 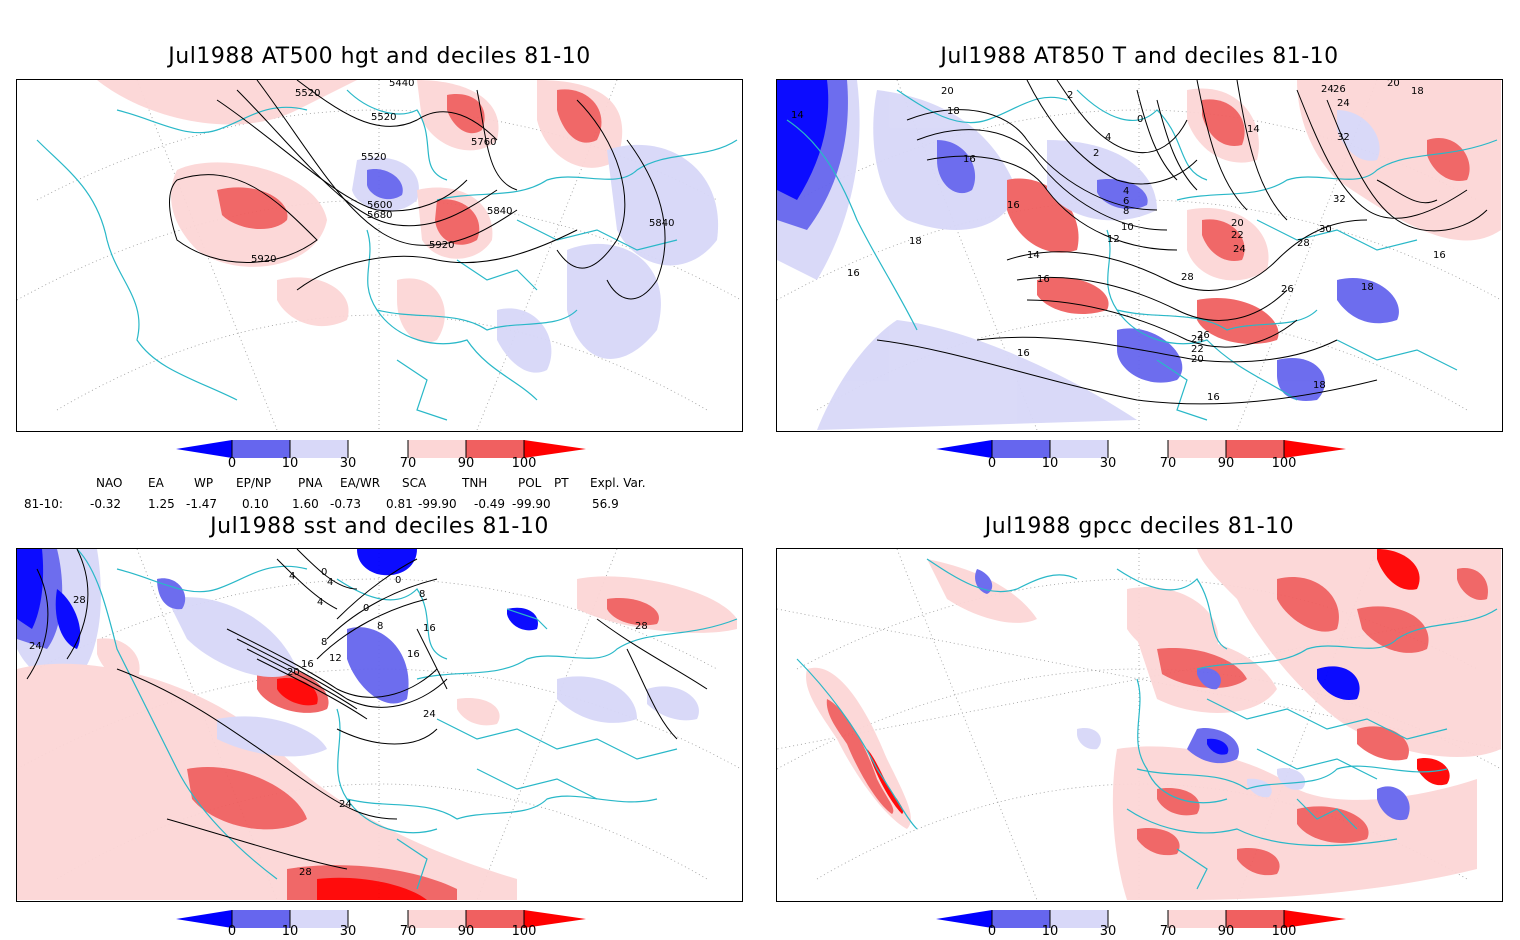 What do you see at coordinates (1325, 229) in the screenshot?
I see `contour-label: 30` at bounding box center [1325, 229].